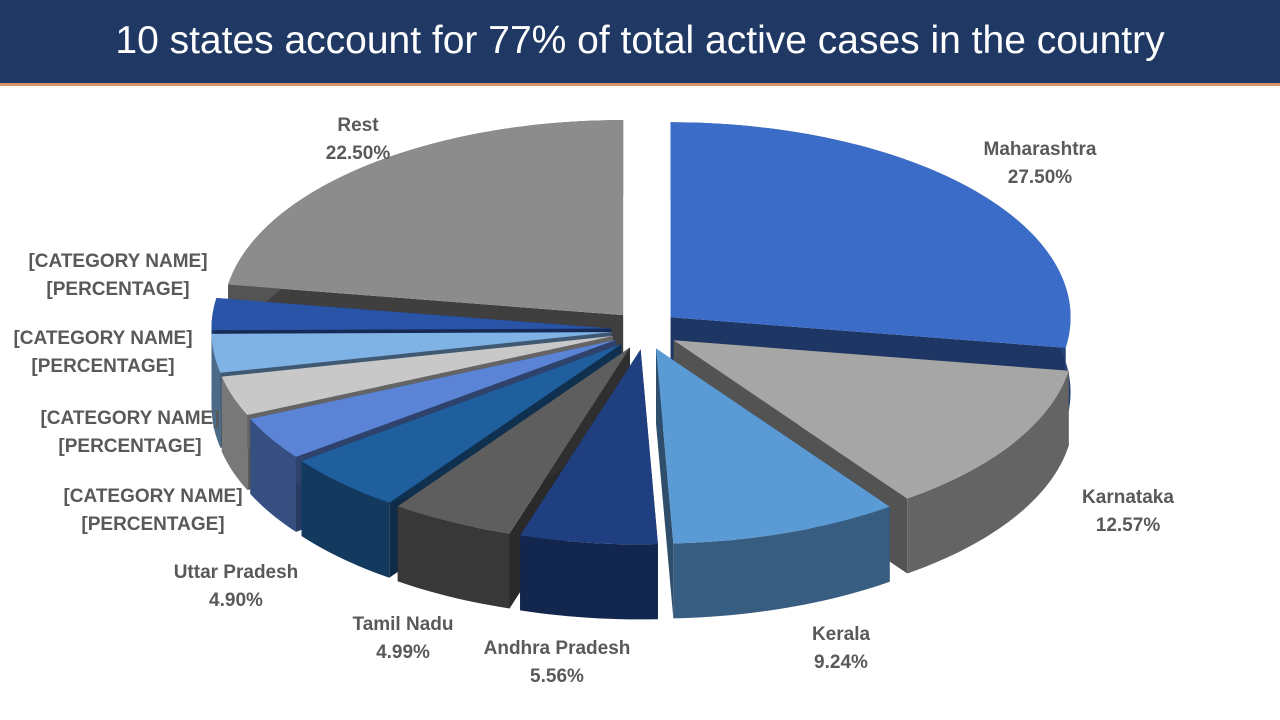 This screenshot has width=1280, height=720. What do you see at coordinates (102, 353) in the screenshot?
I see `label-category-3: [CATEGORY NAME] [PERCENTAGE]` at bounding box center [102, 353].